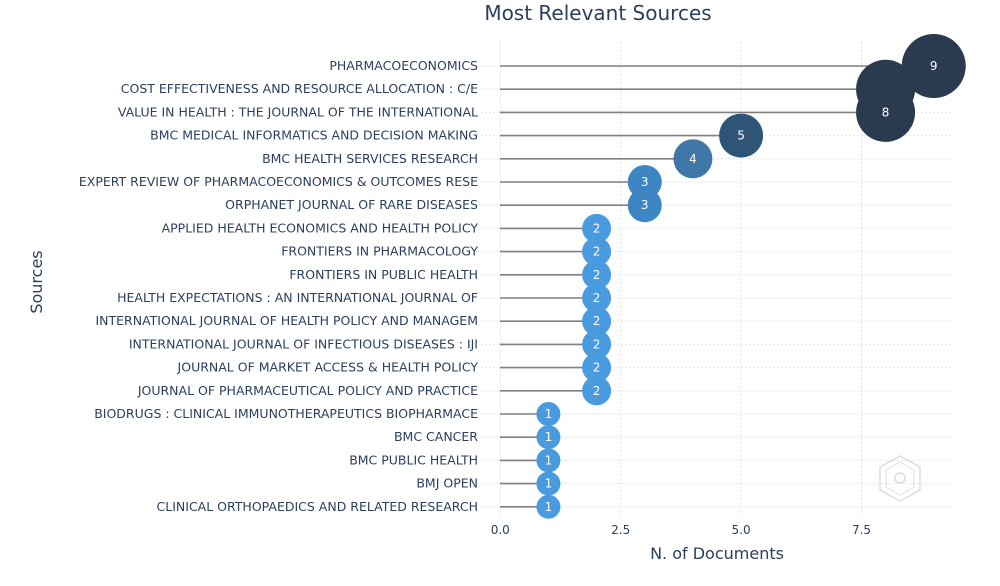 The height and width of the screenshot is (586, 1000). What do you see at coordinates (681, 530) in the screenshot?
I see `x-tick-labels: 0.0 2.5 5.0 7.5` at bounding box center [681, 530].